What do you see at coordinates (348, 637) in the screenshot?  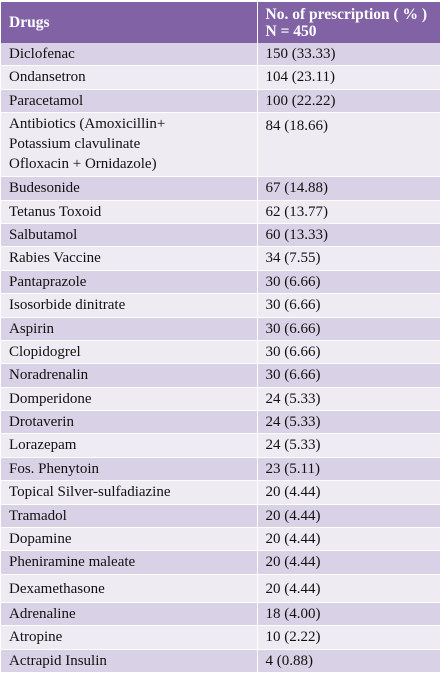 I see `prescription-count-cell: 10 (2.22)` at bounding box center [348, 637].